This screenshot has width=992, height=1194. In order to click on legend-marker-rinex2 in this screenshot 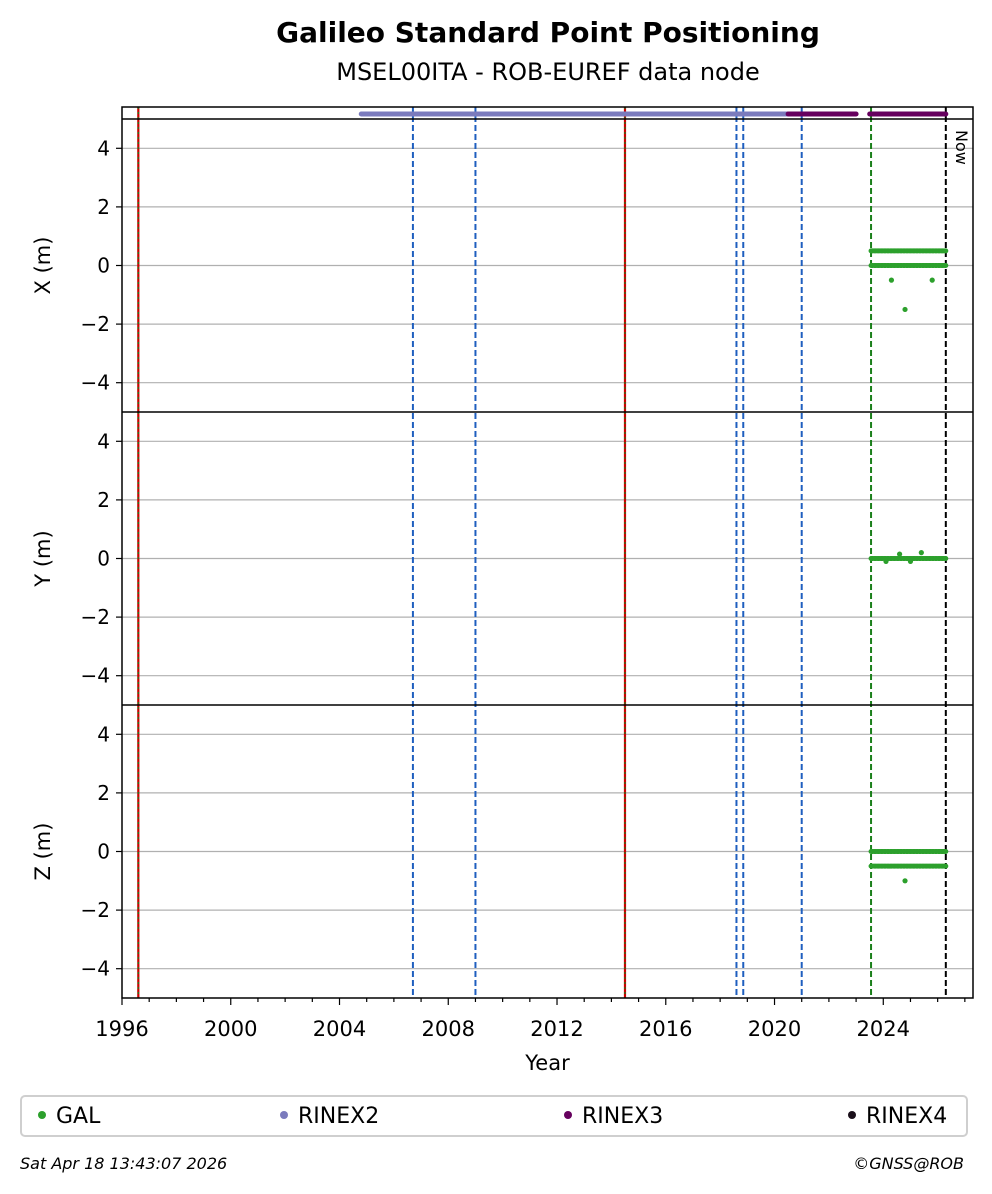, I will do `click(284, 1115)`.